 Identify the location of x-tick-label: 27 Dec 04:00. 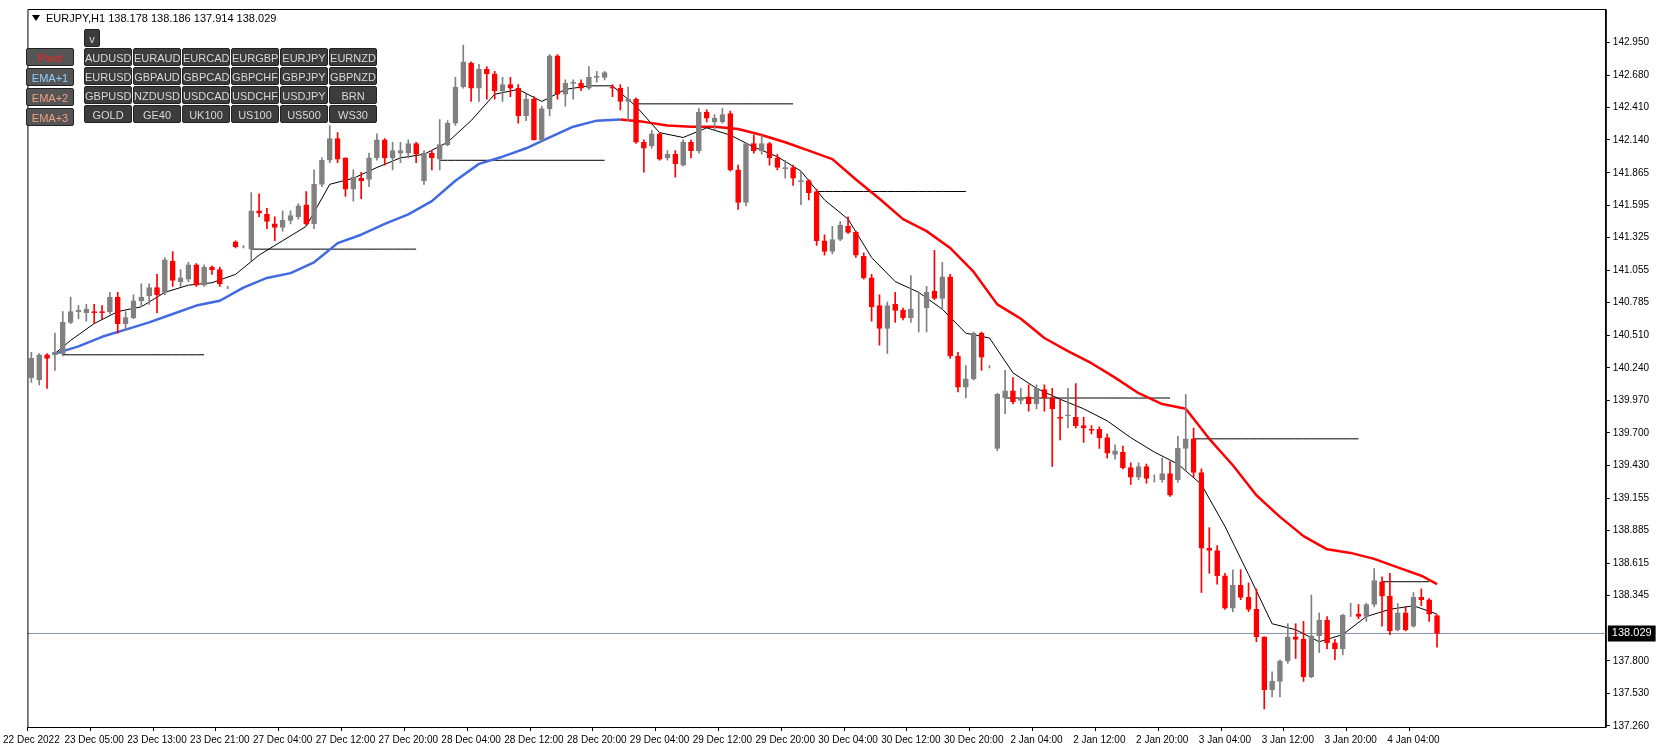
(282, 739).